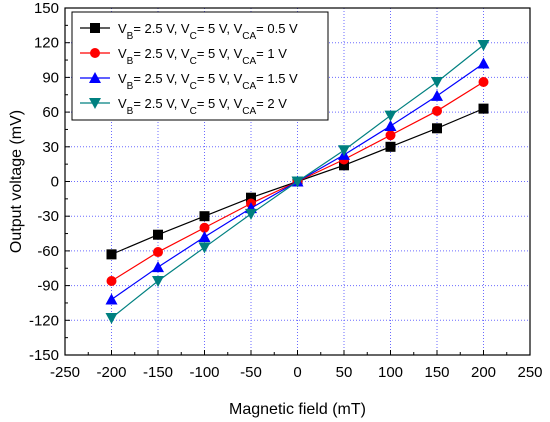 The image size is (550, 422). Describe the element at coordinates (208, 31) in the screenshot. I see `legend-label: VB= 2.5 V, VC= 5 V, VCA= 0.5 V` at that location.